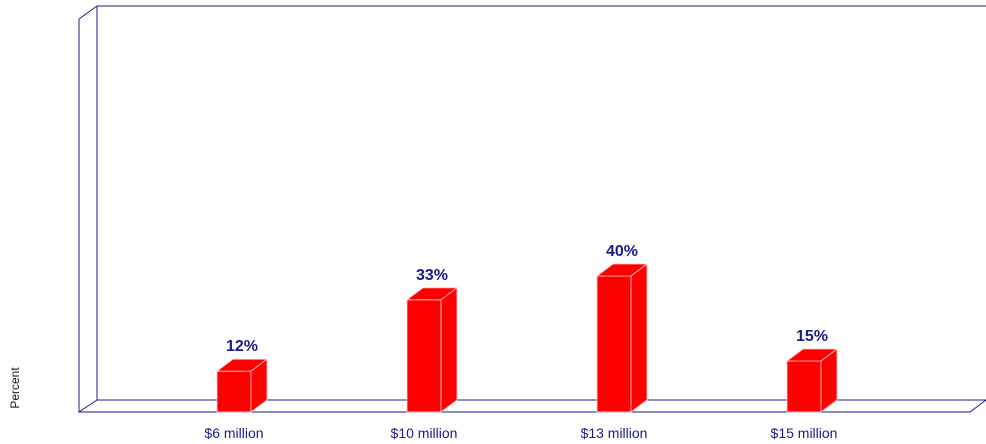 The width and height of the screenshot is (986, 444). I want to click on bar-front-15-million, so click(804, 386).